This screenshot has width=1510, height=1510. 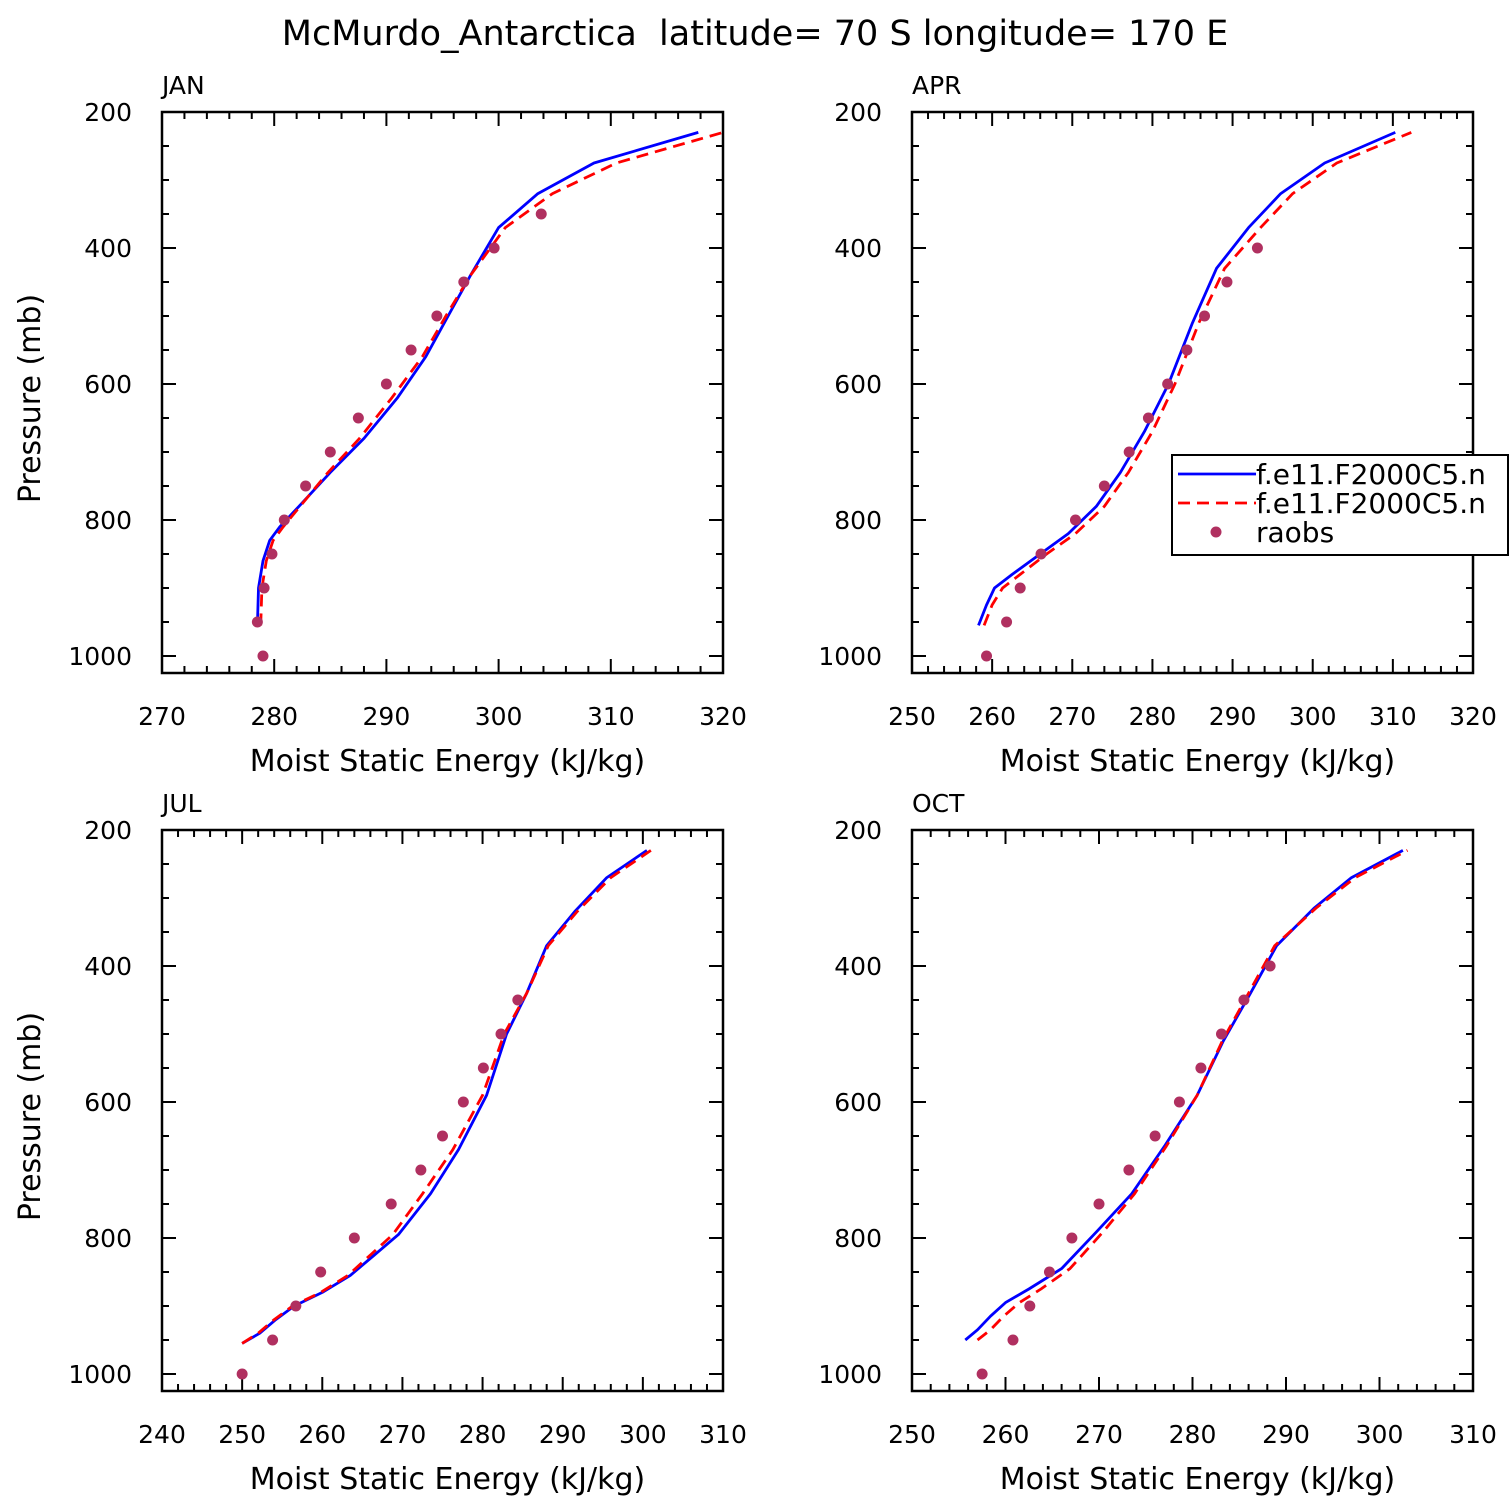 I want to click on legend-raobs-marker, so click(x=1216, y=532).